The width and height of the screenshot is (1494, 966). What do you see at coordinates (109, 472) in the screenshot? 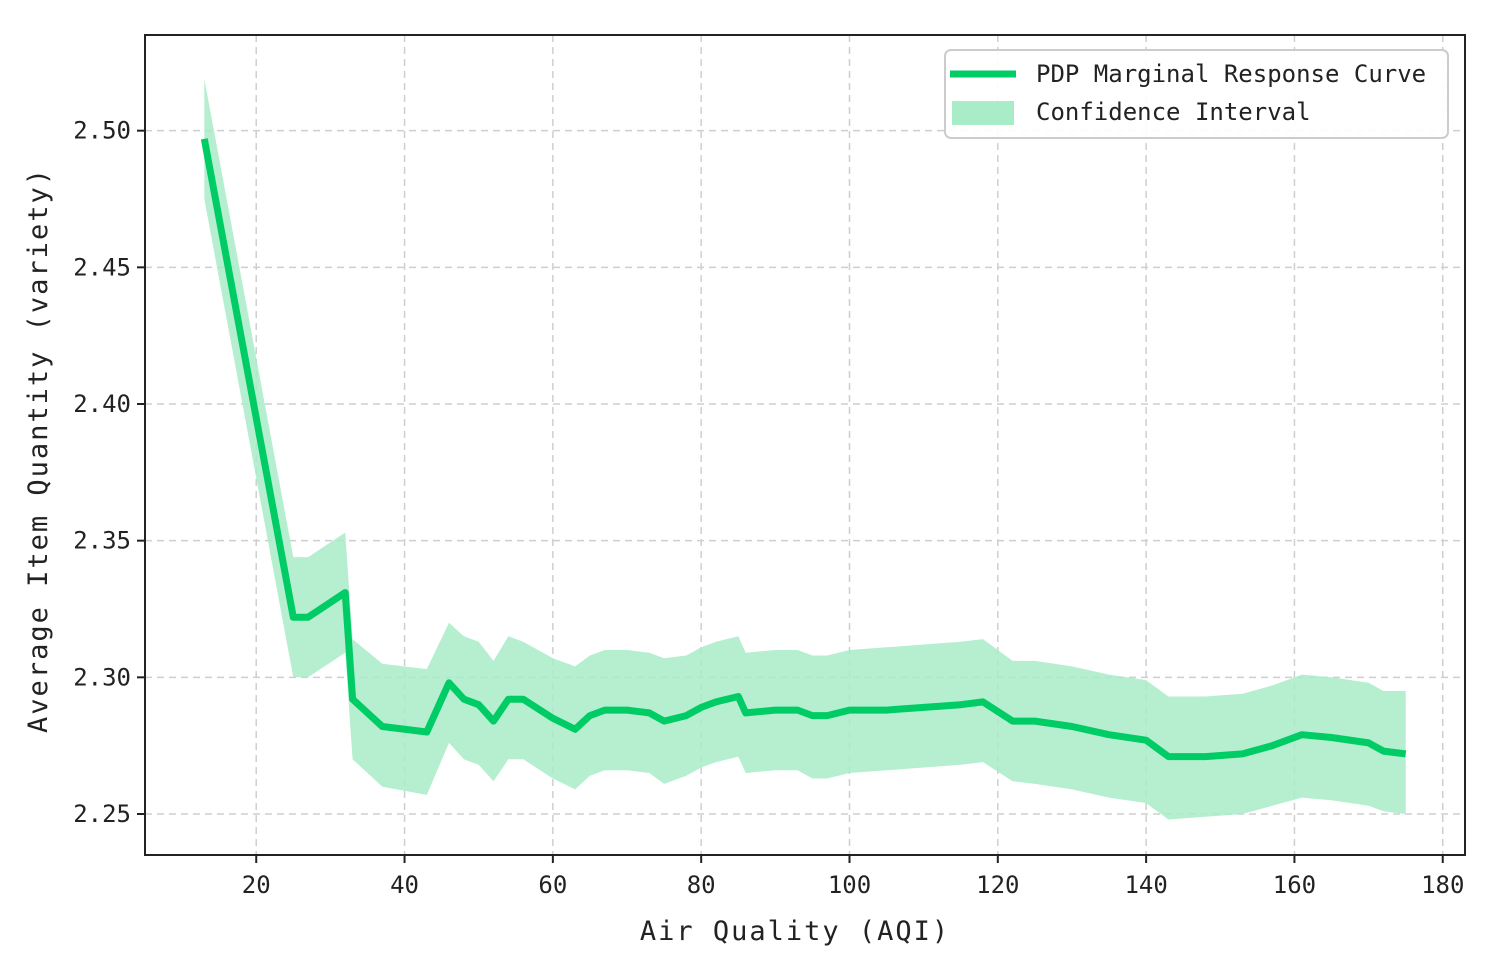
I see `y-axis-ticks: 2.25 2.30 2.35 2.40 2.45 2.50` at bounding box center [109, 472].